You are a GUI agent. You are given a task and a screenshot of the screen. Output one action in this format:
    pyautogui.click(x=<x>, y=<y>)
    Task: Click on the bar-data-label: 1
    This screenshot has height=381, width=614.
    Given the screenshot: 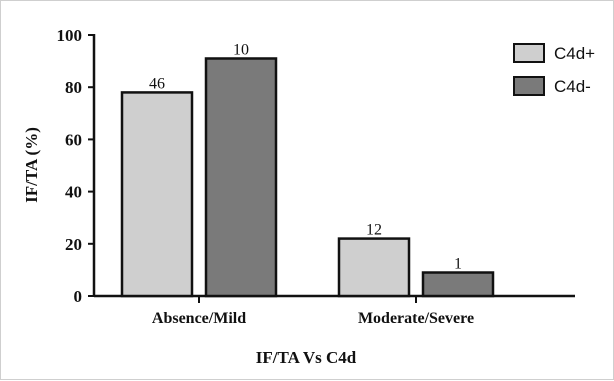 What is the action you would take?
    pyautogui.click(x=458, y=264)
    